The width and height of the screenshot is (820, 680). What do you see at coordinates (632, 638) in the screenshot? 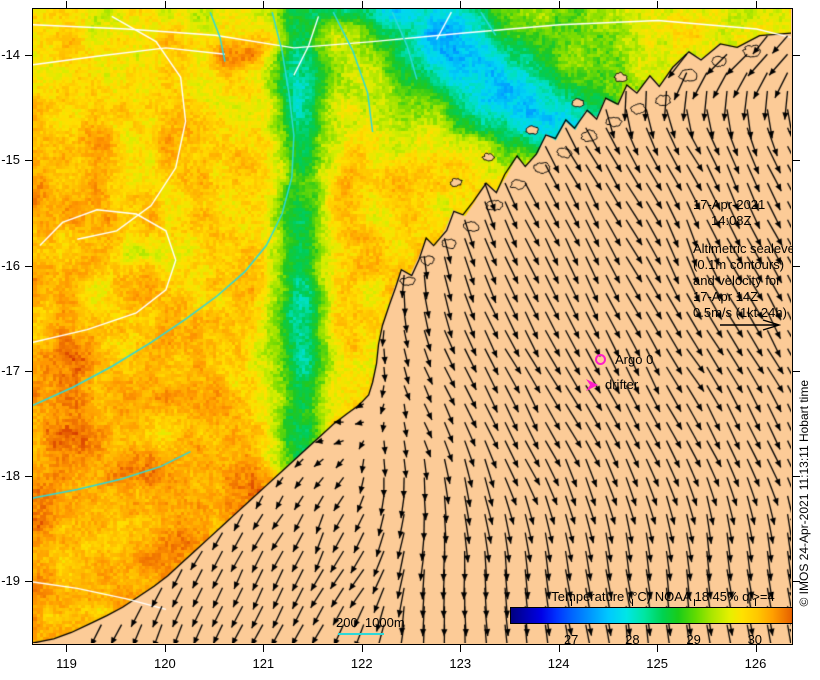
I see `colorbar-tick-label: 28` at bounding box center [632, 638].